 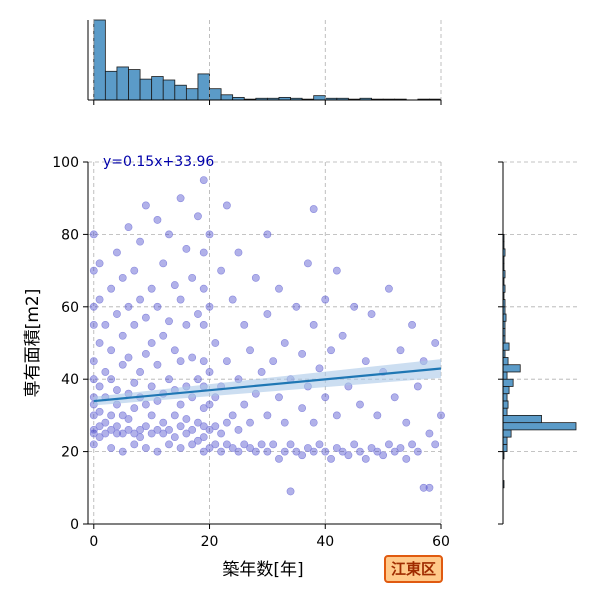 What do you see at coordinates (70, 453) in the screenshot?
I see `y-tick-label: 20` at bounding box center [70, 453].